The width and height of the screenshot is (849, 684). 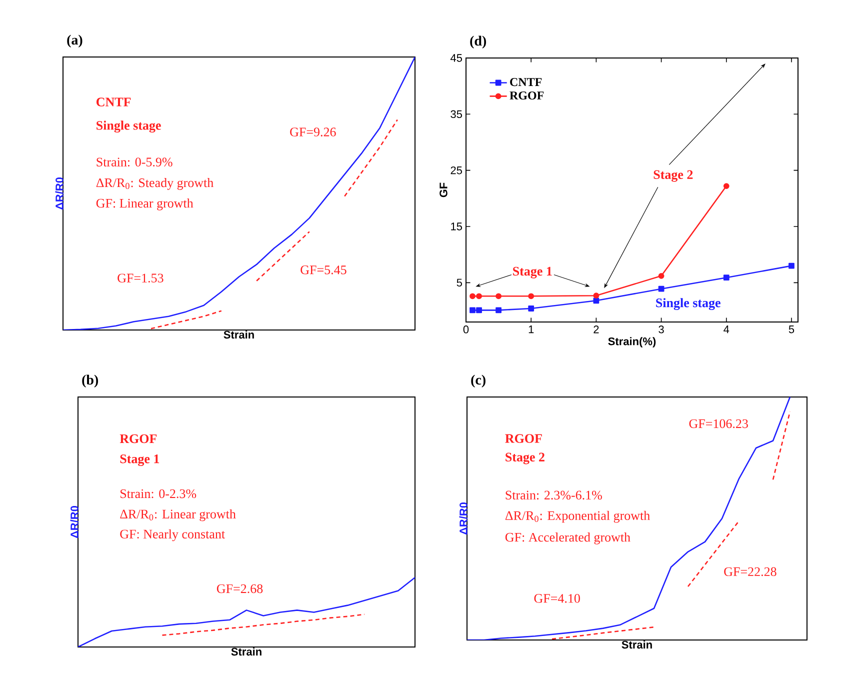 What do you see at coordinates (239, 589) in the screenshot?
I see `annotation: GF=2.68` at bounding box center [239, 589].